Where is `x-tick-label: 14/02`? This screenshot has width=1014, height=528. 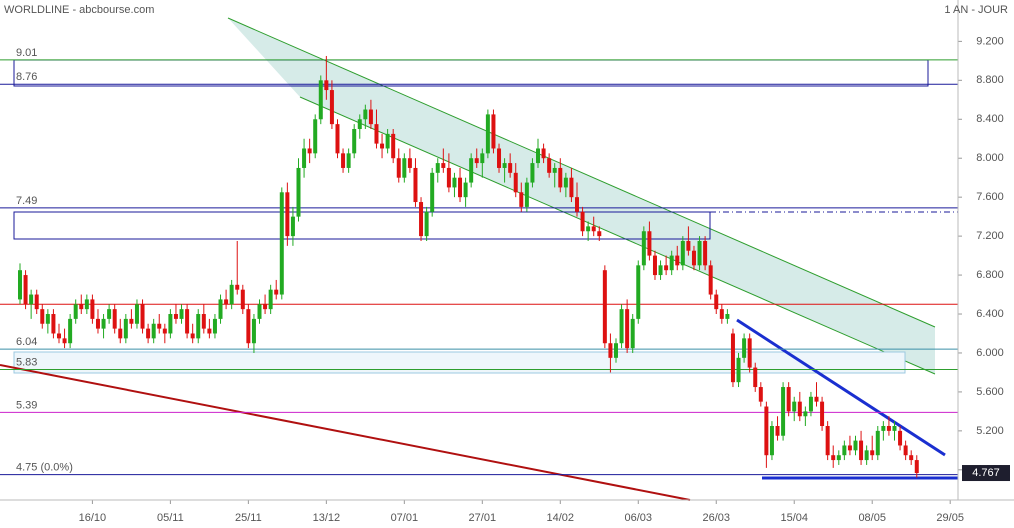
x-tick-label: 14/02 is located at coordinates (561, 518).